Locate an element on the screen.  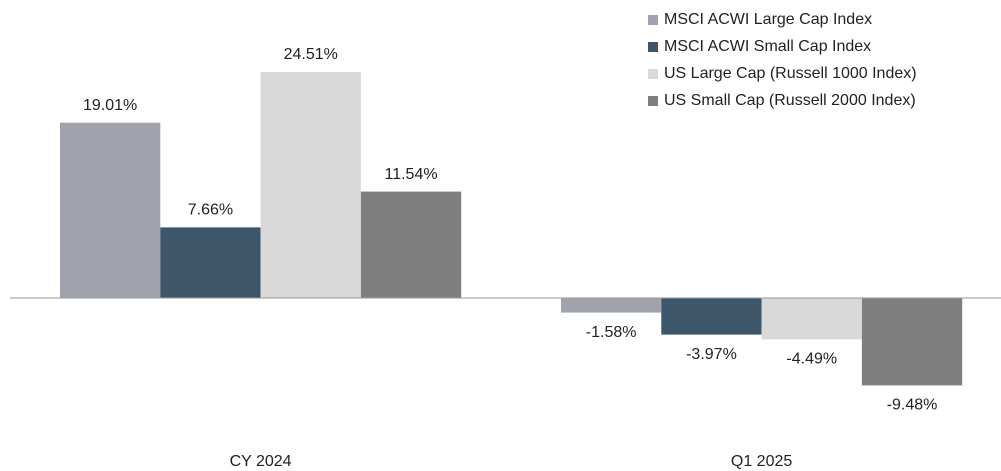
legend-label: US Large Cap (Russell 1000 Index) is located at coordinates (790, 73).